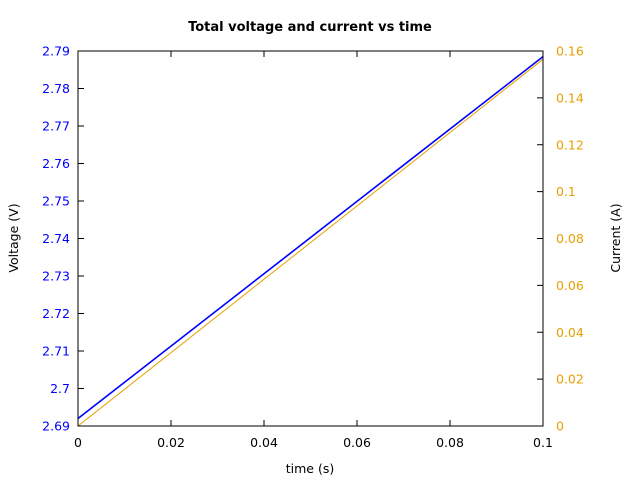 The image size is (640, 480). I want to click on y2-tick-label: 0.1, so click(566, 191).